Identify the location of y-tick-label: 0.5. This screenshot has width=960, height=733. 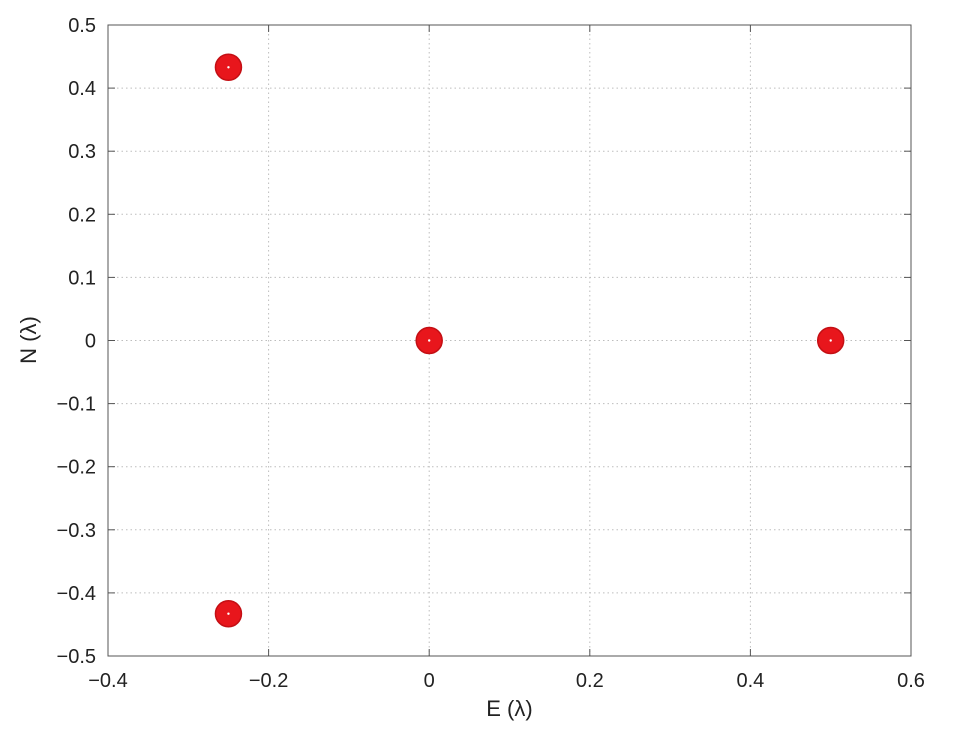
(82, 26).